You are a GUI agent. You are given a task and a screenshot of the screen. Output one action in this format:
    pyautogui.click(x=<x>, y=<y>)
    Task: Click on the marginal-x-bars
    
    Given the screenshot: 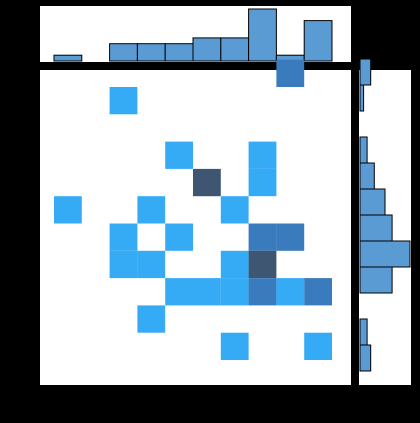 What is the action you would take?
    pyautogui.click(x=193, y=35)
    